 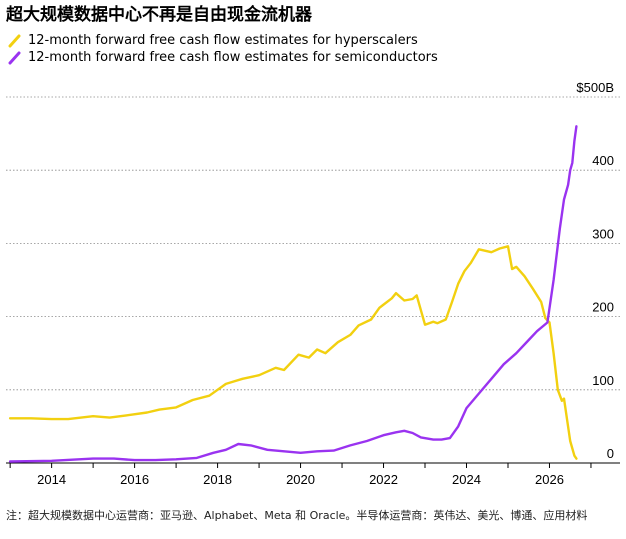 What do you see at coordinates (14, 58) in the screenshot?
I see `legend-swatch-semiconductors` at bounding box center [14, 58].